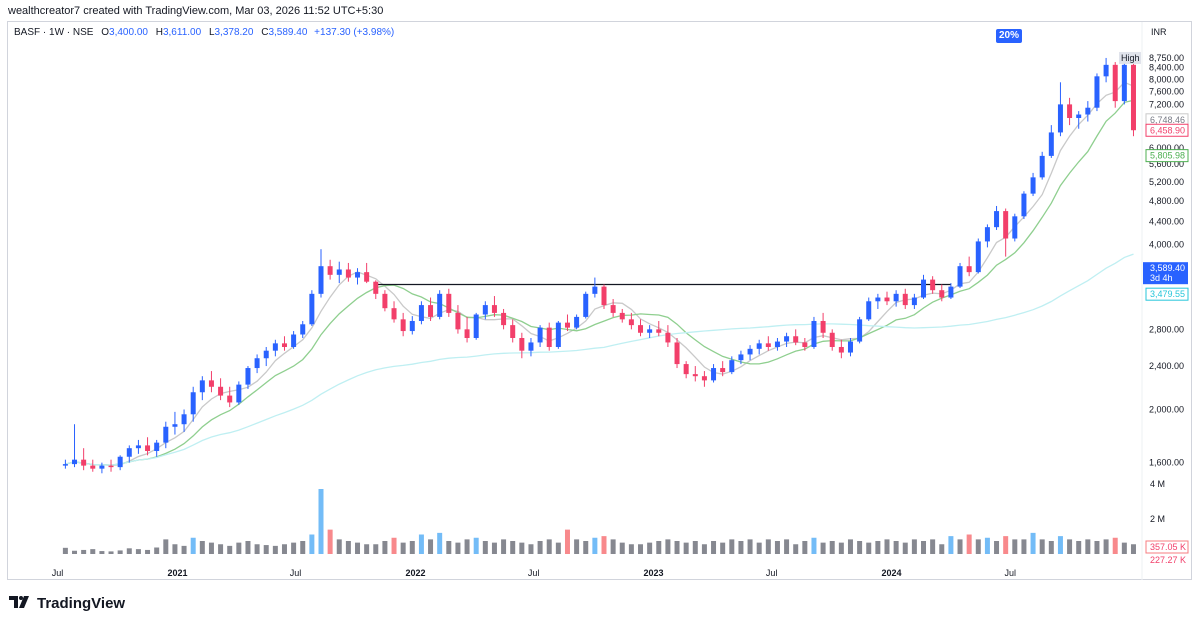 The image size is (1200, 625). Describe the element at coordinates (54, 32) in the screenshot. I see `symbol-label: BASF · 1W · NSE` at that location.